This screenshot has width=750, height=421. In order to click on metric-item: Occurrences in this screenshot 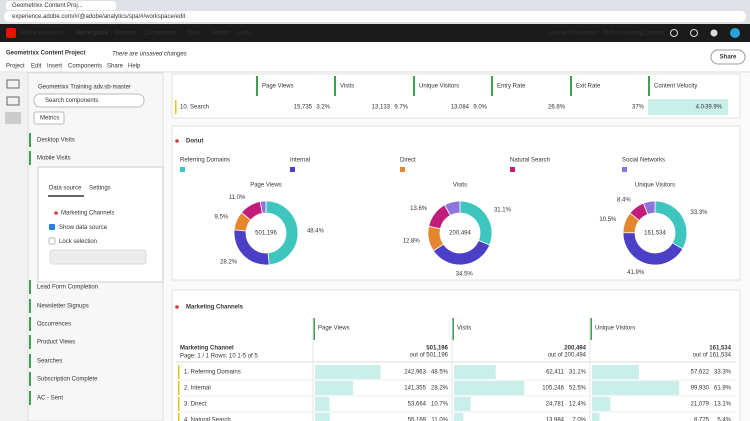, I will do `click(54, 325)`.